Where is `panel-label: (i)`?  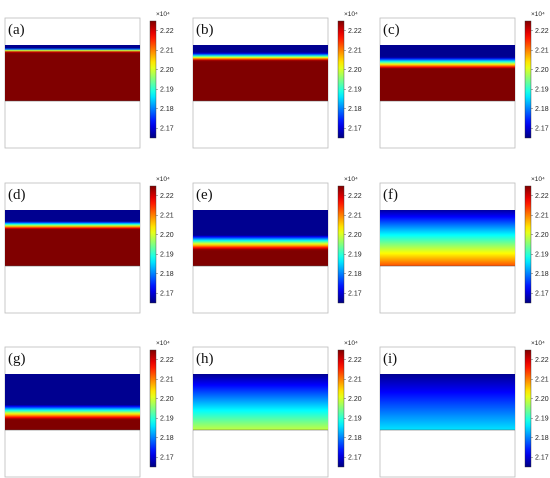 panel-label: (i) is located at coordinates (390, 359).